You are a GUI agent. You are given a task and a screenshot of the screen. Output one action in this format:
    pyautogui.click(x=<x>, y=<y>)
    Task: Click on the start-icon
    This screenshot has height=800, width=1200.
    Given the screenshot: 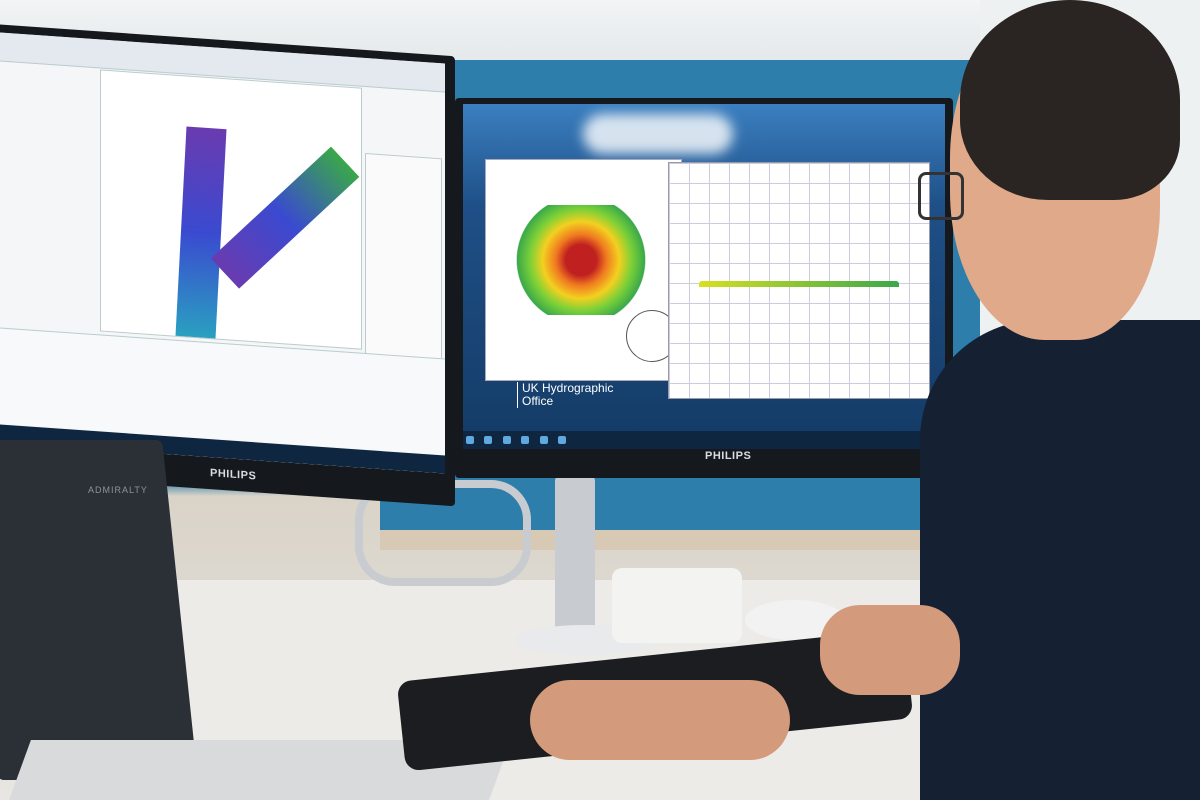 What is the action you would take?
    pyautogui.click(x=470, y=440)
    